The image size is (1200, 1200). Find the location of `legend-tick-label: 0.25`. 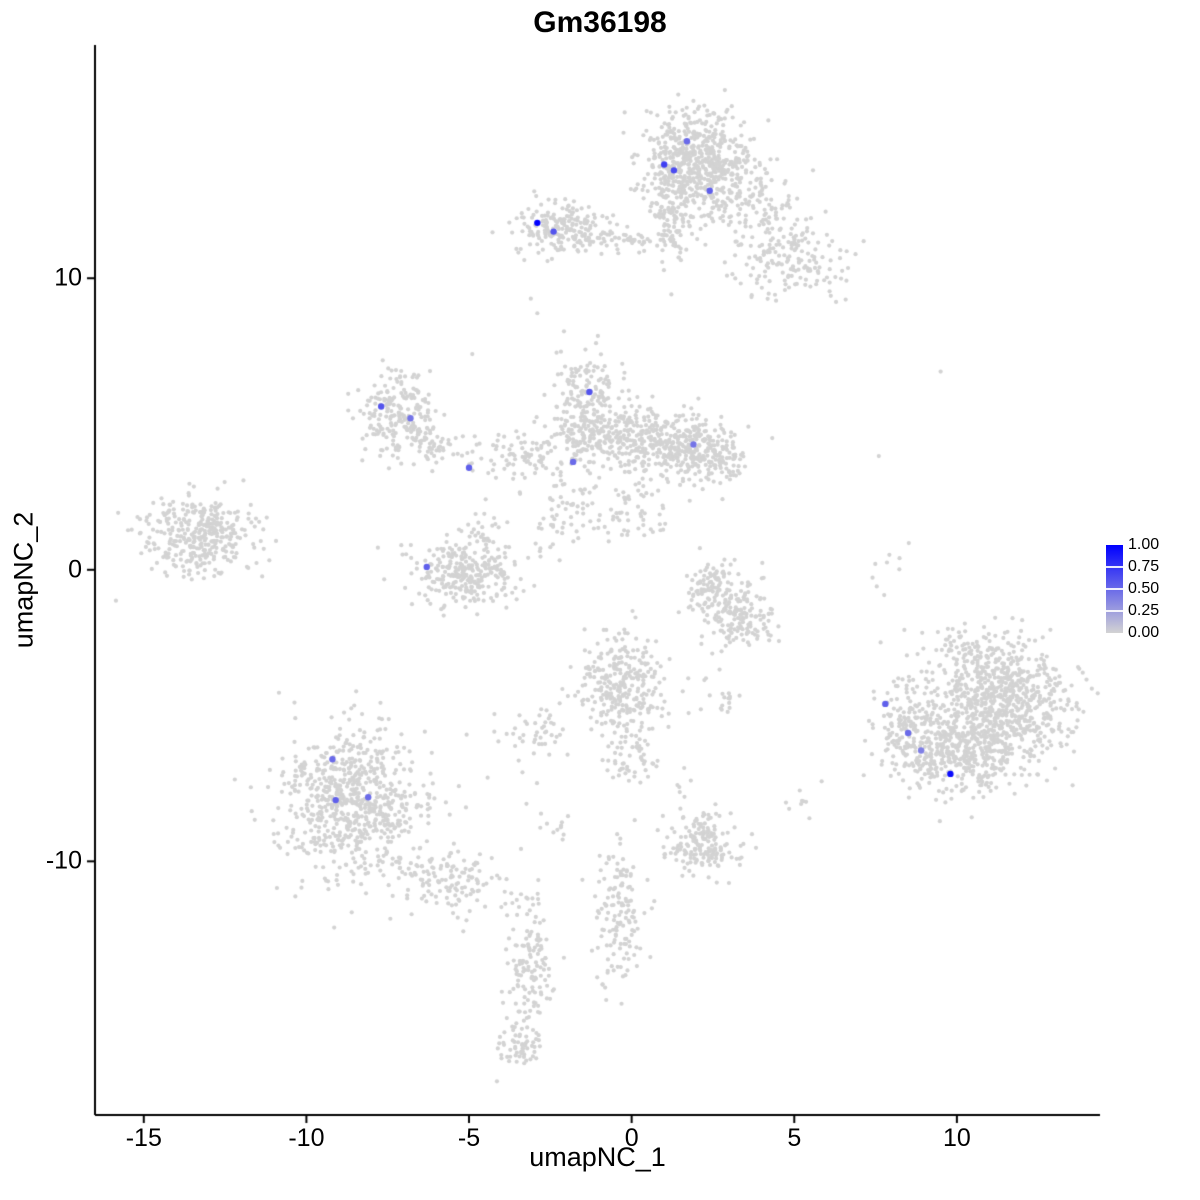

legend-tick-label: 0.25 is located at coordinates (1144, 610).